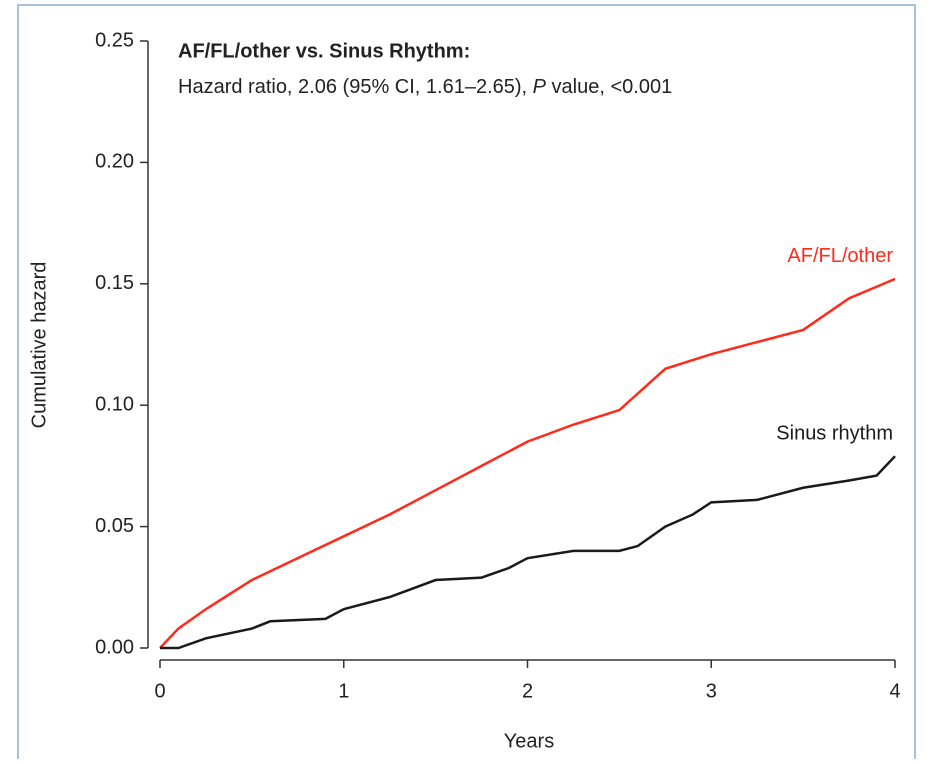 Image resolution: width=930 pixels, height=764 pixels. Describe the element at coordinates (343, 691) in the screenshot. I see `x-tick-label: 1` at that location.